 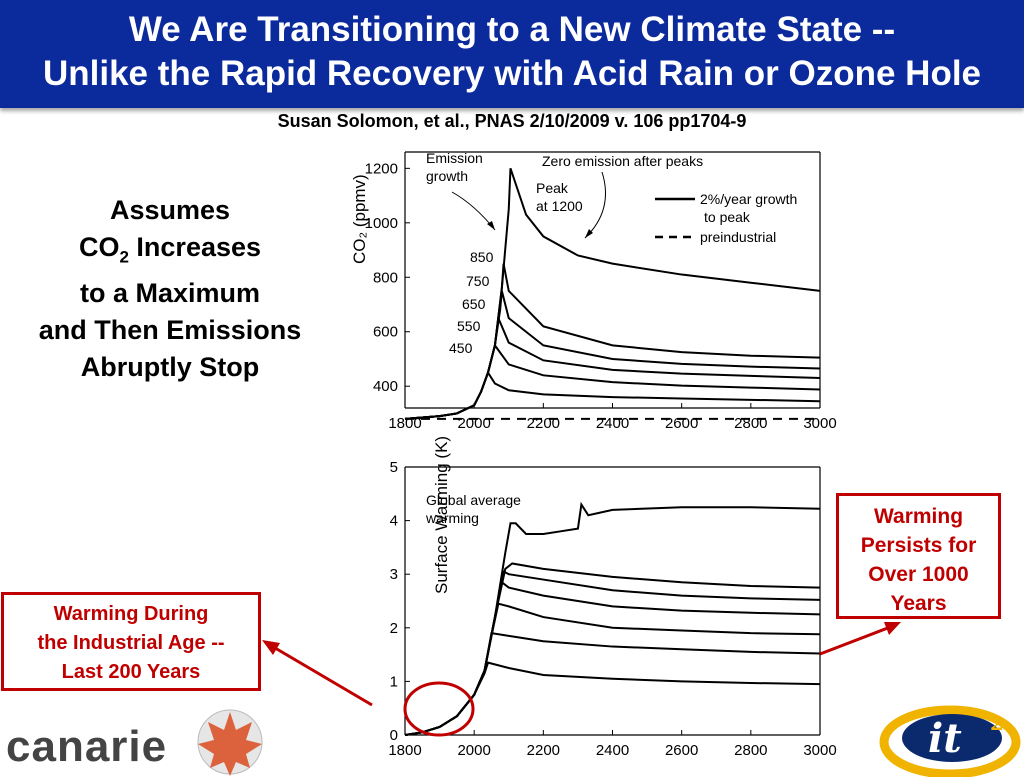 I want to click on annotation-at1200: at 1200, so click(x=559, y=206).